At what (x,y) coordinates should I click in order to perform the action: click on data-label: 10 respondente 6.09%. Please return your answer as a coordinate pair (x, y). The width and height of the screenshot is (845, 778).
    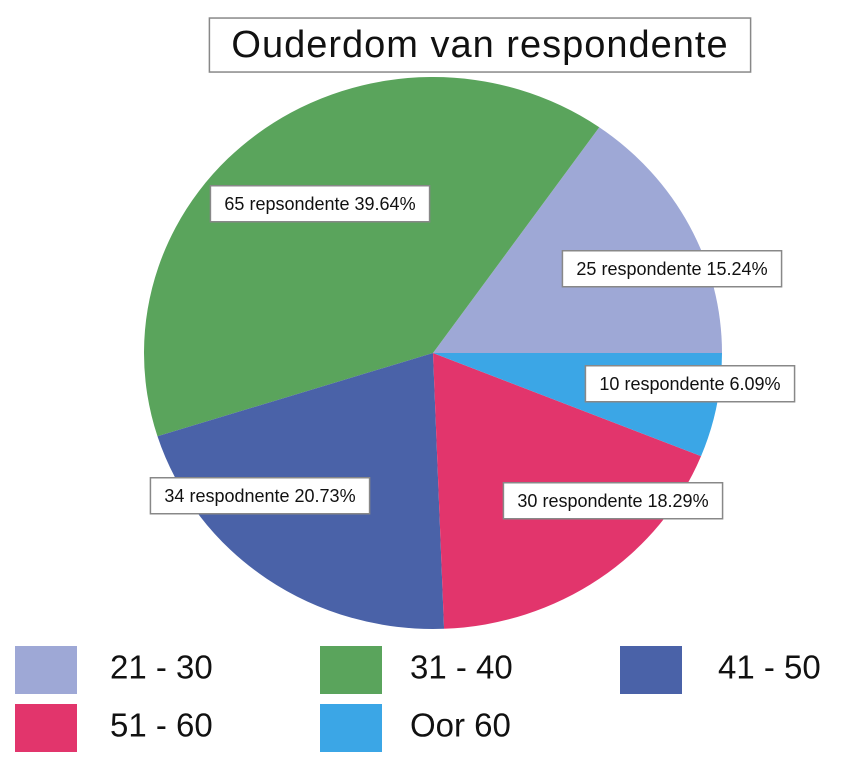
    Looking at the image, I should click on (689, 384).